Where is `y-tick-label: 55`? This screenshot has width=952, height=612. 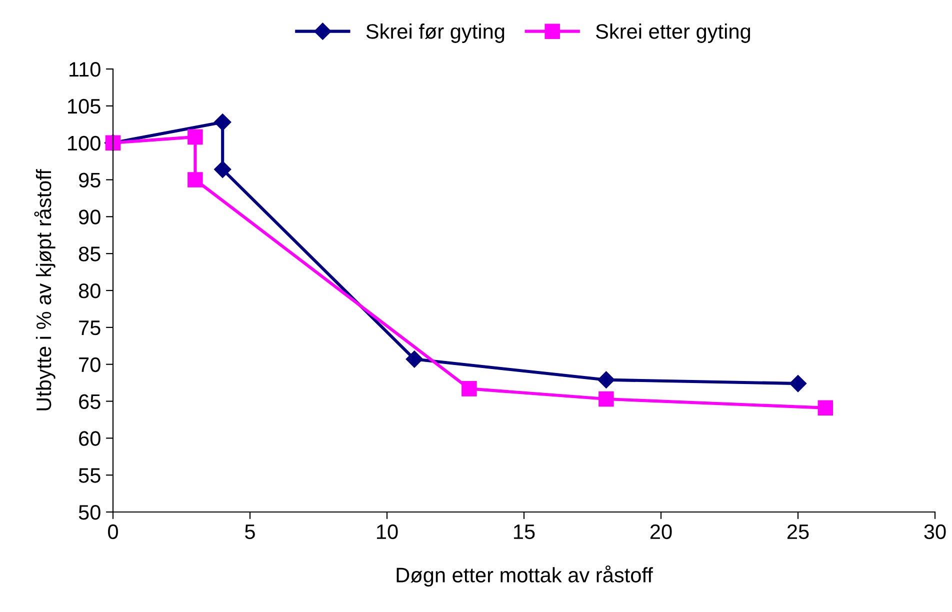
y-tick-label: 55 is located at coordinates (89, 475).